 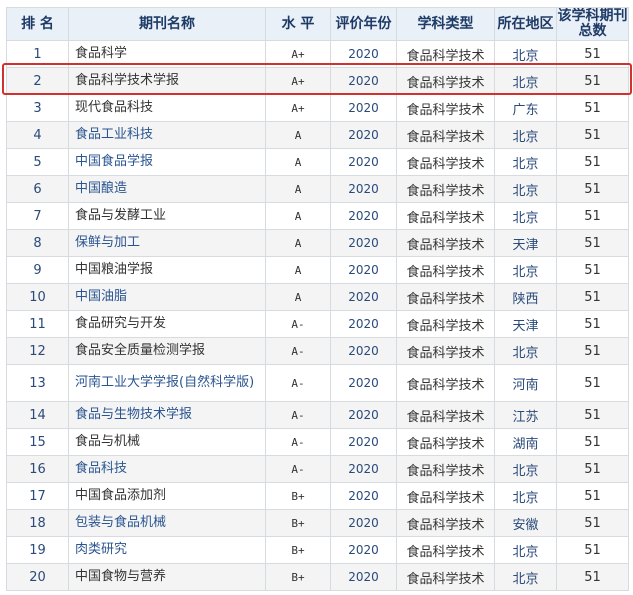 I want to click on rank-cell: 5, so click(x=37, y=162).